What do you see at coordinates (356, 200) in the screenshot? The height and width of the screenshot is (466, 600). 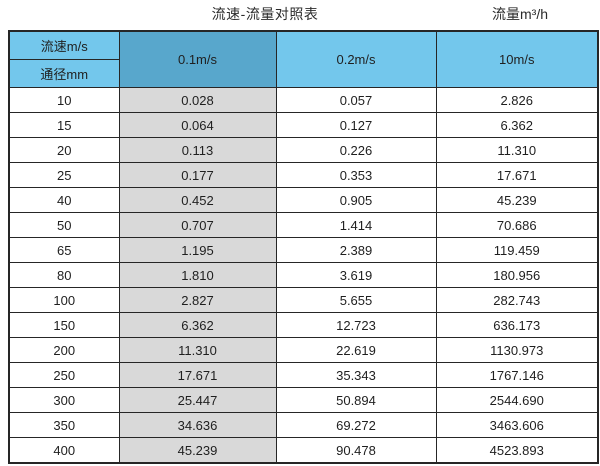 I see `flow-0-2-cell: 0.905` at bounding box center [356, 200].